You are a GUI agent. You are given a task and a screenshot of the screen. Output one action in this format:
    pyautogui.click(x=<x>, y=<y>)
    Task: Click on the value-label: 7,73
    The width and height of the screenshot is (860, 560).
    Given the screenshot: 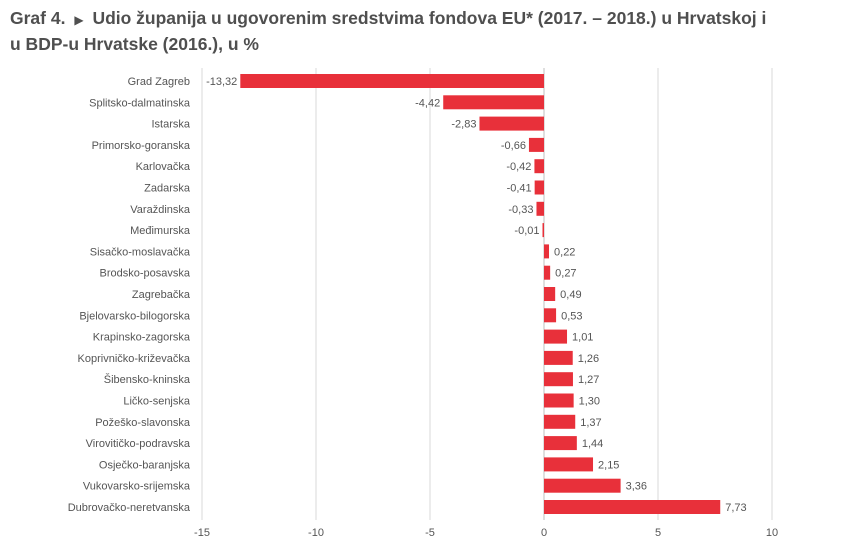 What is the action you would take?
    pyautogui.click(x=735, y=508)
    